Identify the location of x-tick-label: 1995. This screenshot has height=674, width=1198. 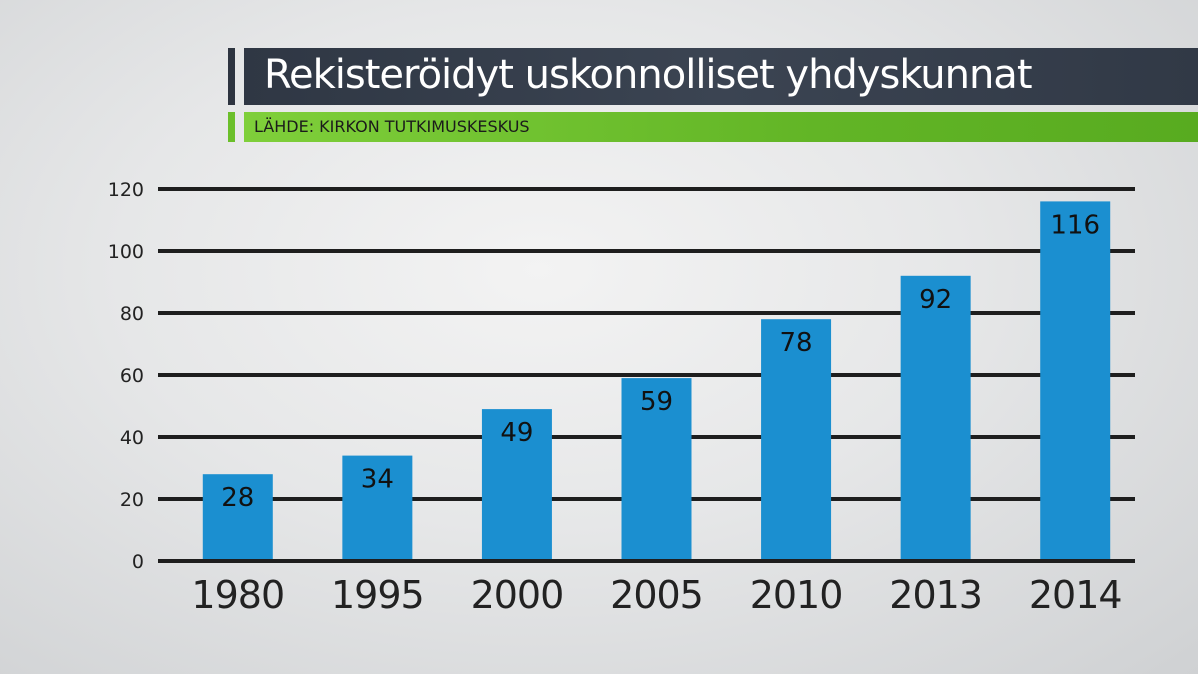
(377, 595).